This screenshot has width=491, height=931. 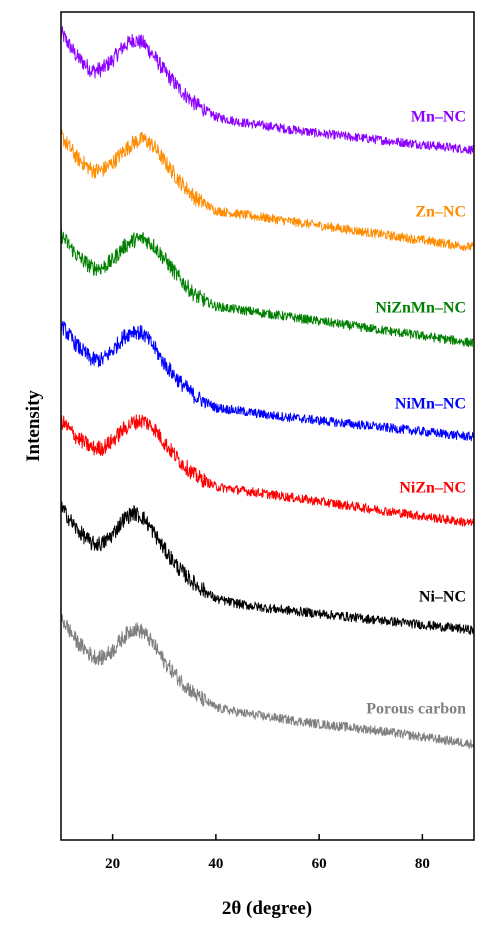 What do you see at coordinates (432, 488) in the screenshot?
I see `series-label: NiZn–NC` at bounding box center [432, 488].